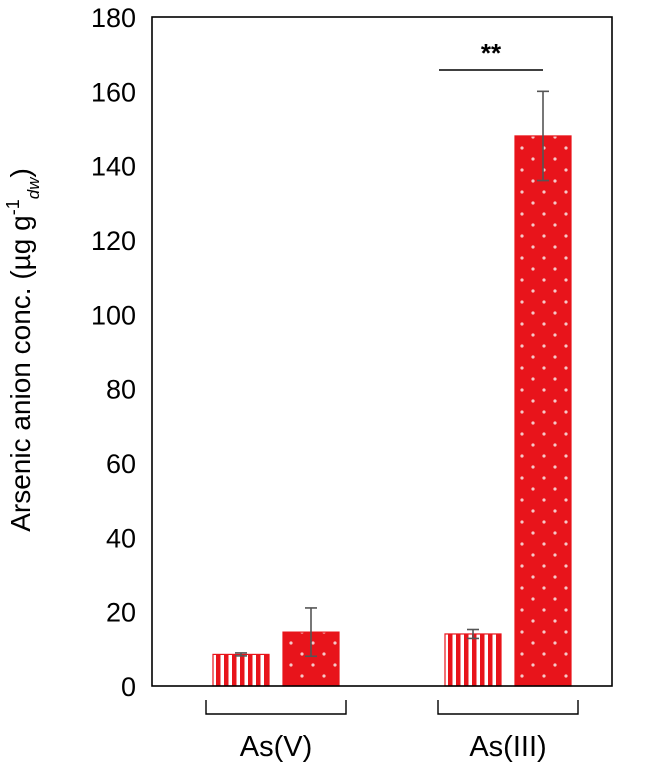  I want to click on y-tick-label: 80, so click(121, 390).